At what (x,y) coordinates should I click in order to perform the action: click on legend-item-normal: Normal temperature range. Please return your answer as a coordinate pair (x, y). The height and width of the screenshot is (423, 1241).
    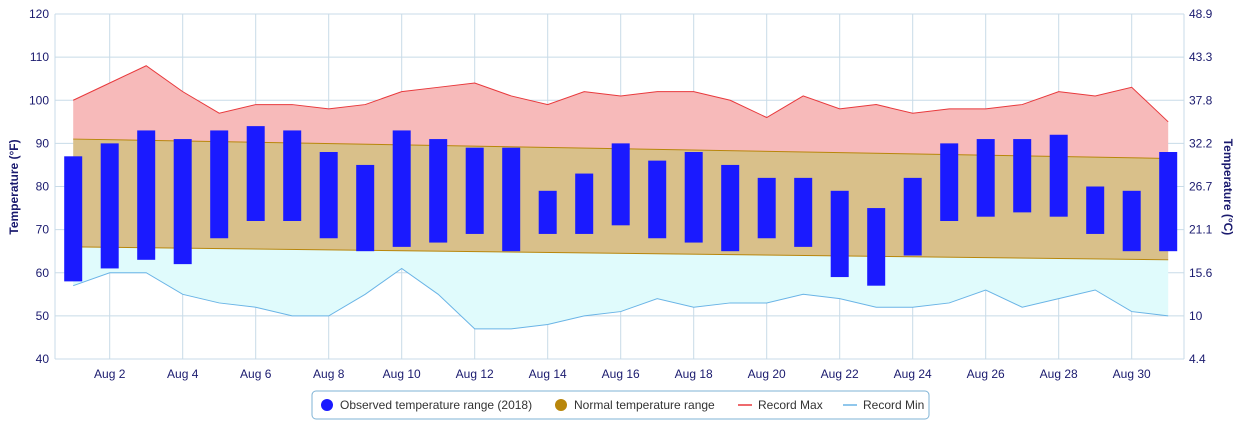
    Looking at the image, I should click on (635, 405).